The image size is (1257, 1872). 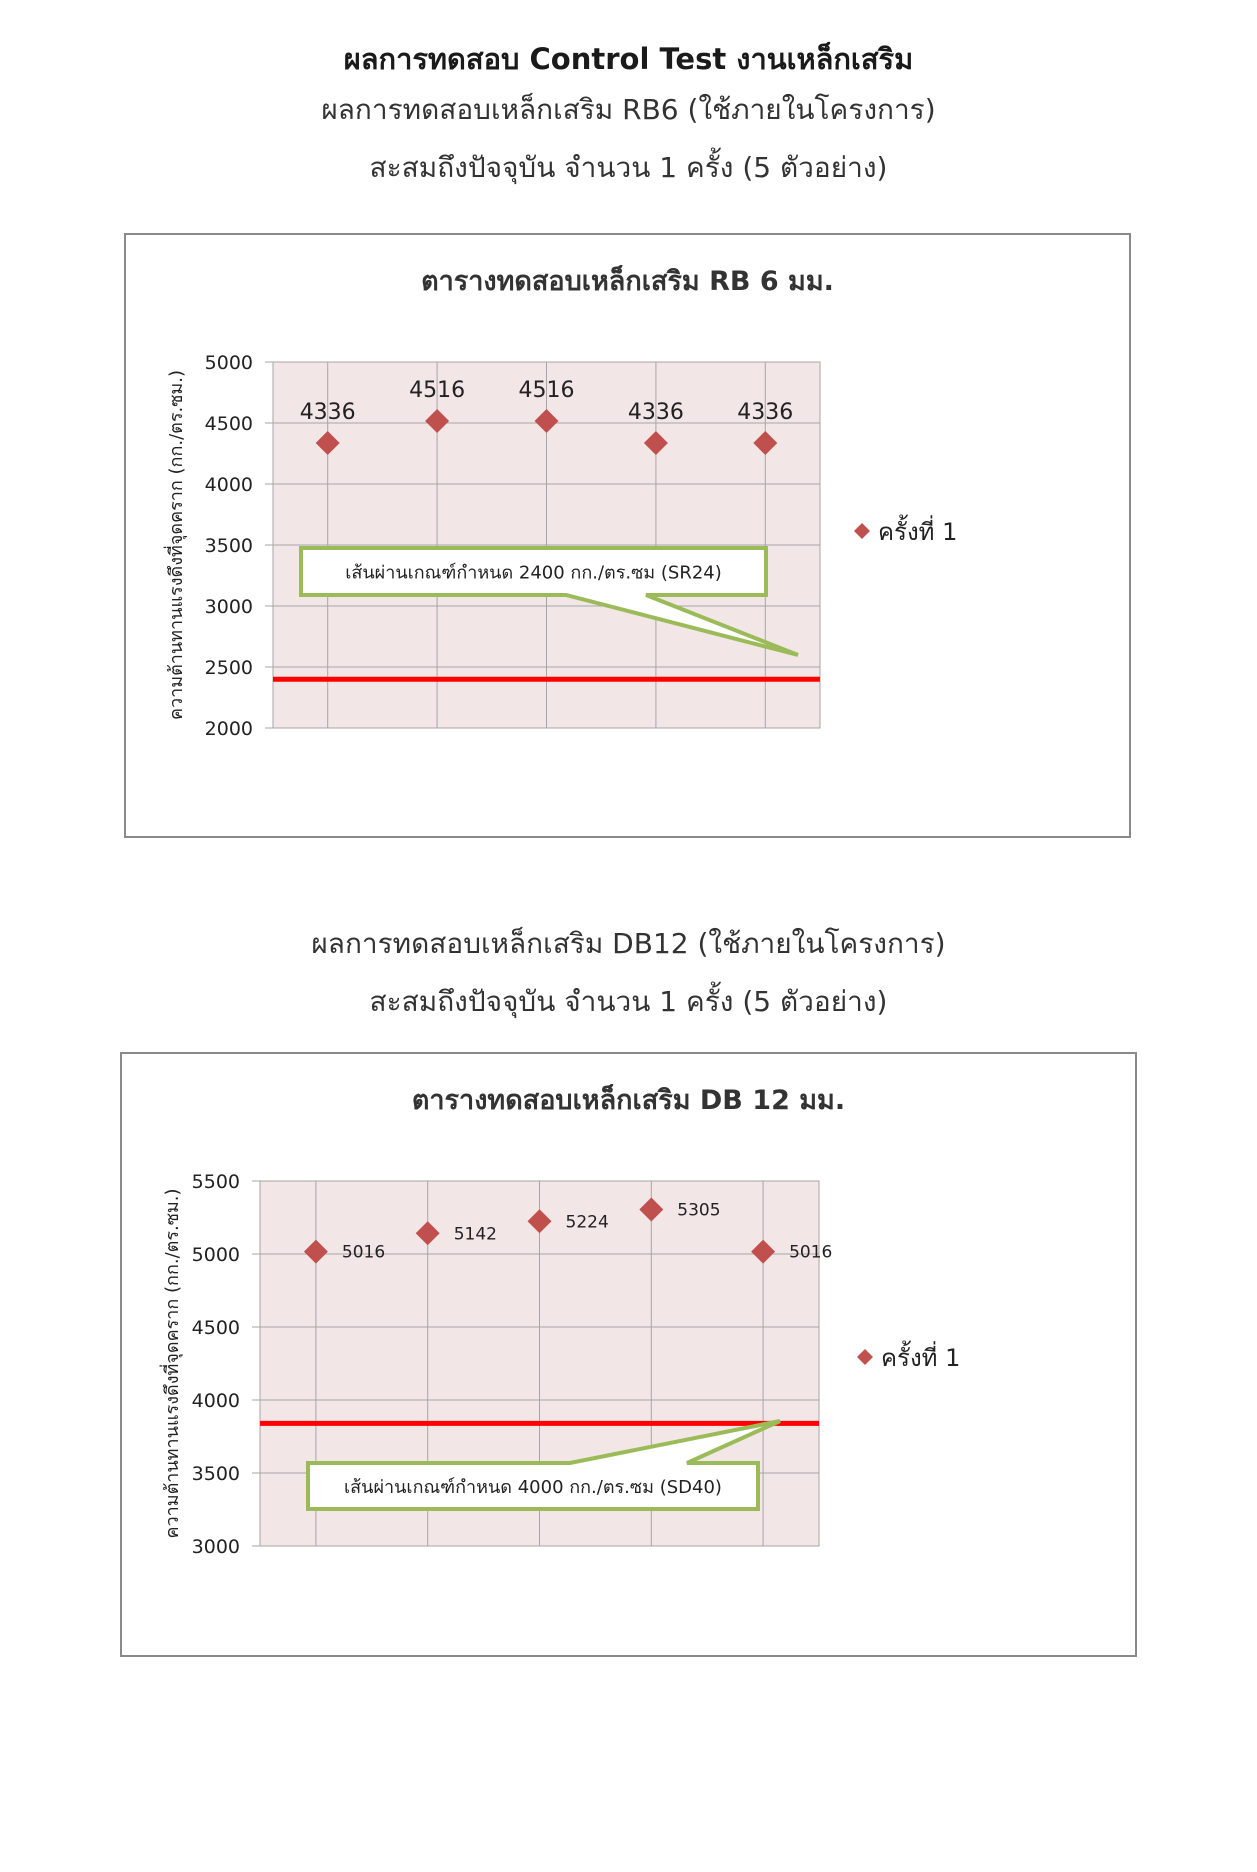 What do you see at coordinates (475, 1234) in the screenshot?
I see `data-label: 5142` at bounding box center [475, 1234].